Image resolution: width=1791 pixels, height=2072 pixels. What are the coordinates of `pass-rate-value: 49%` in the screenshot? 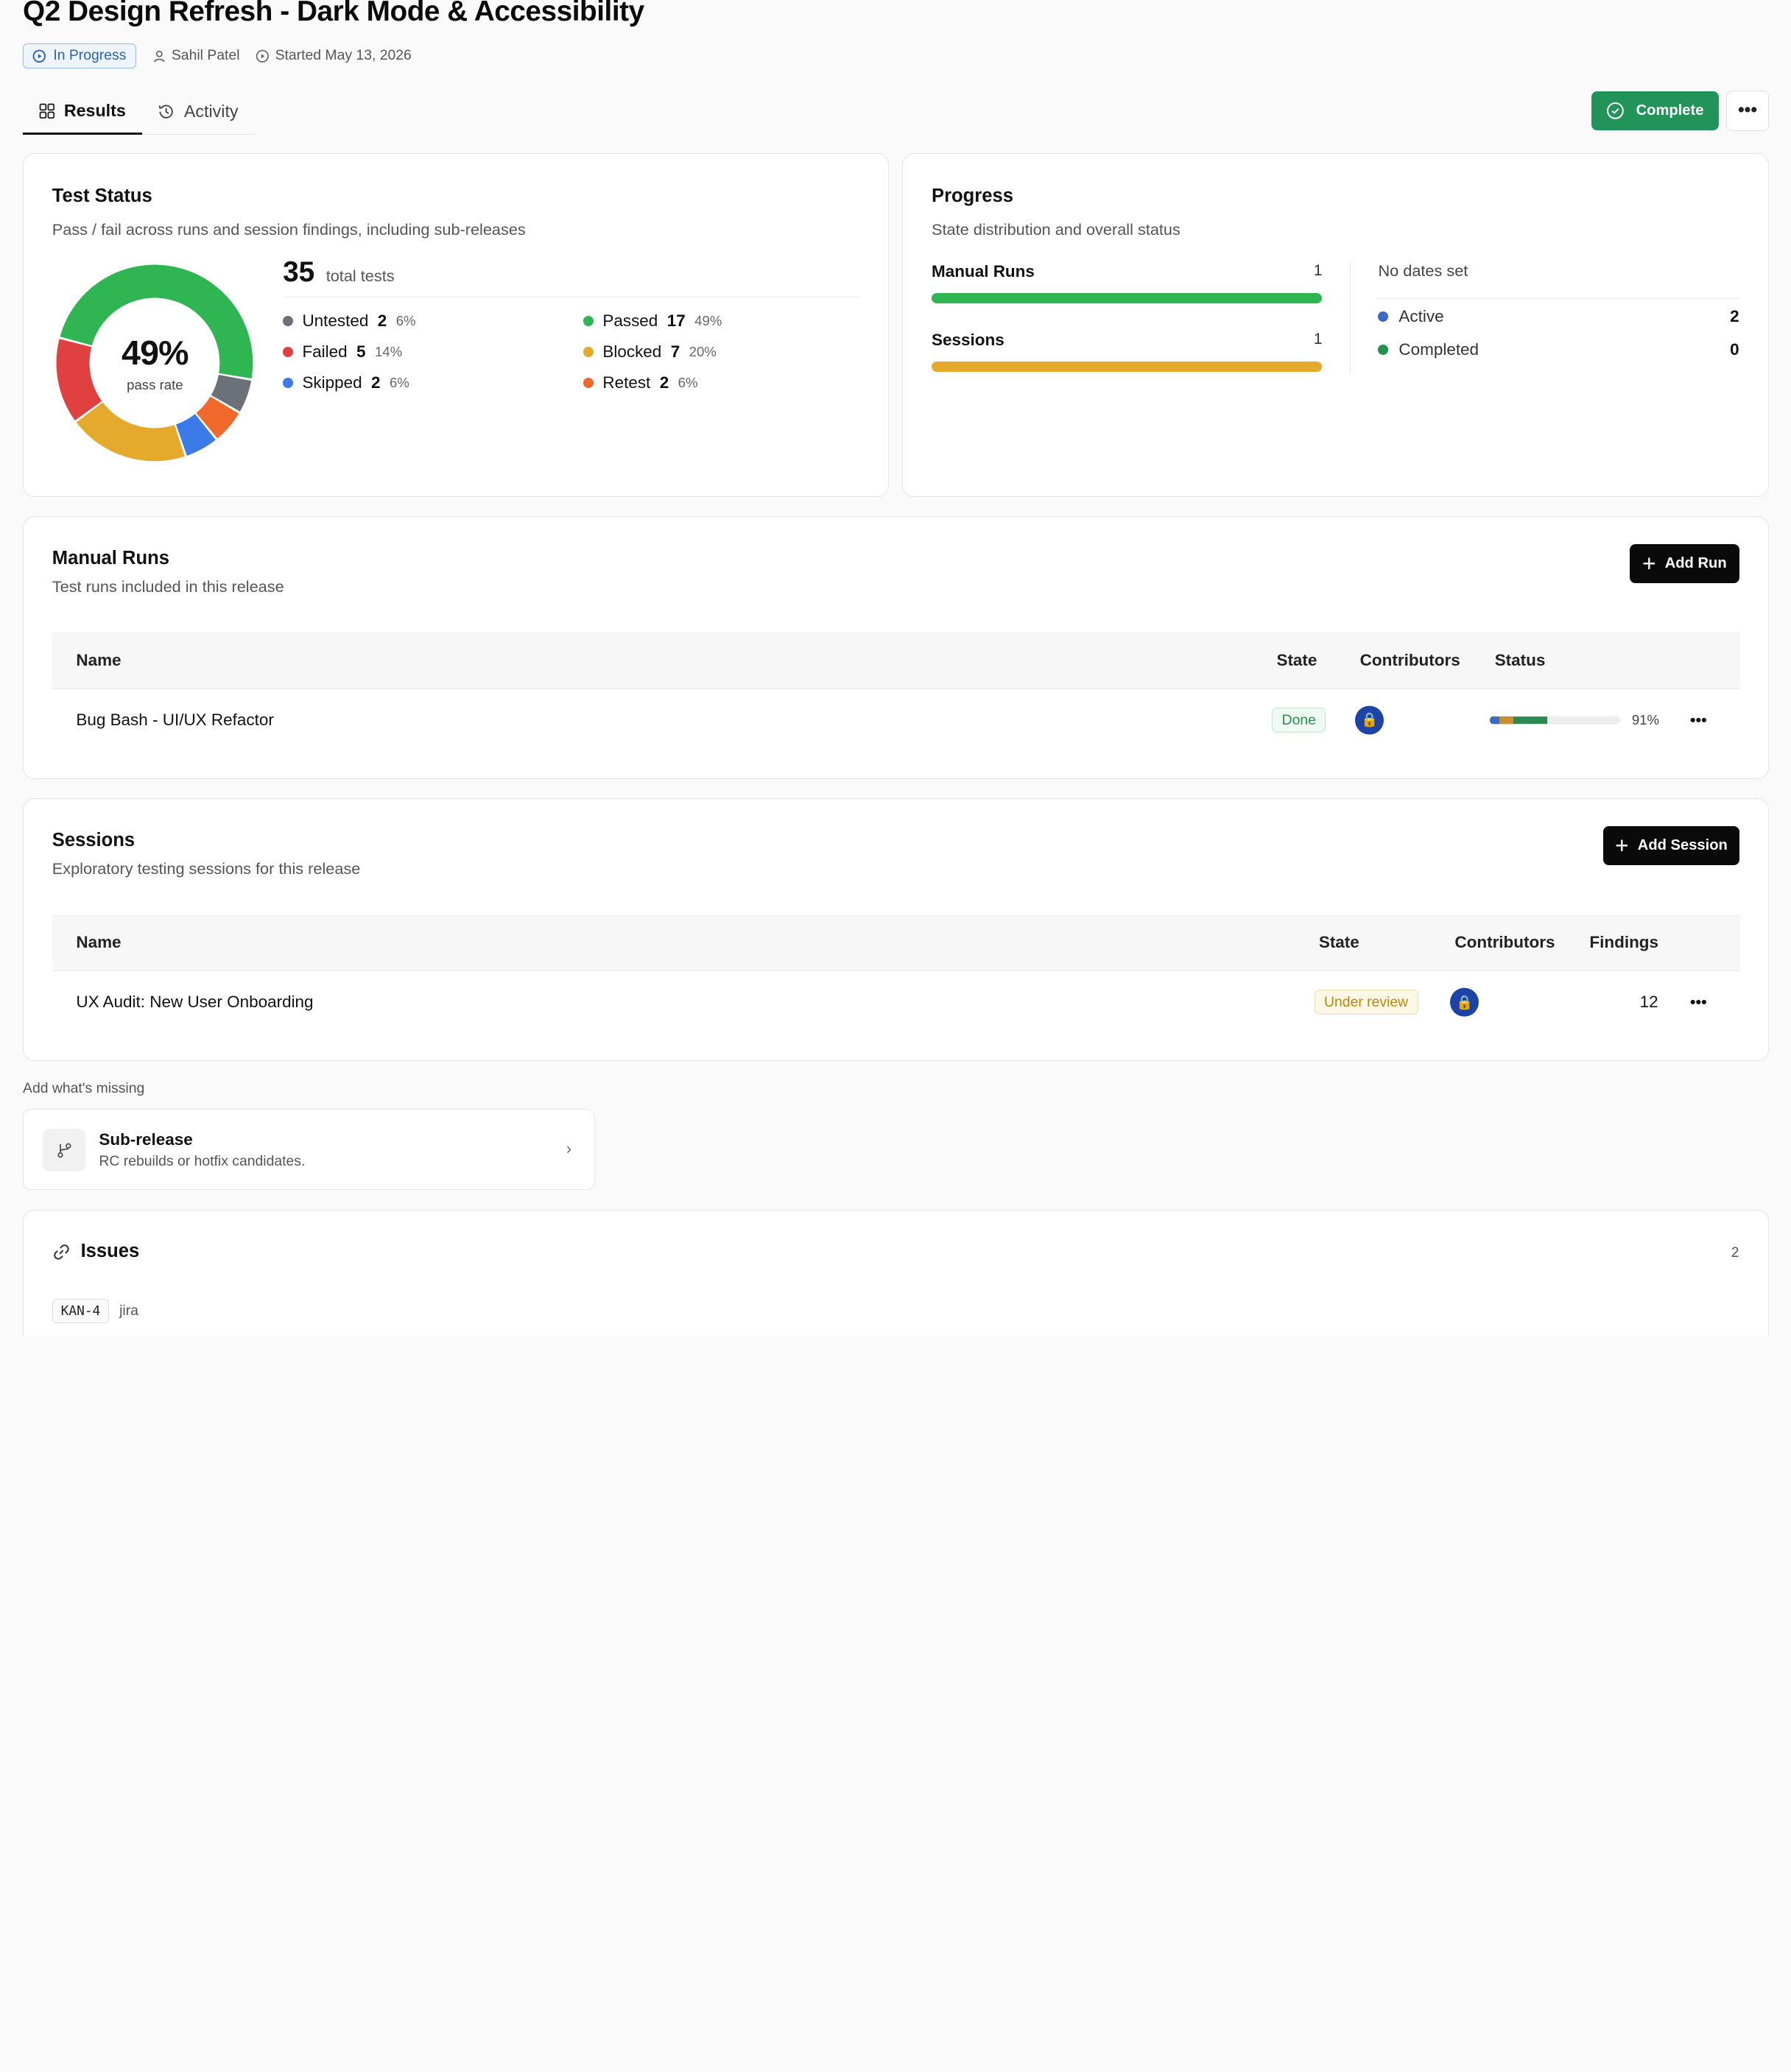 It's located at (155, 352).